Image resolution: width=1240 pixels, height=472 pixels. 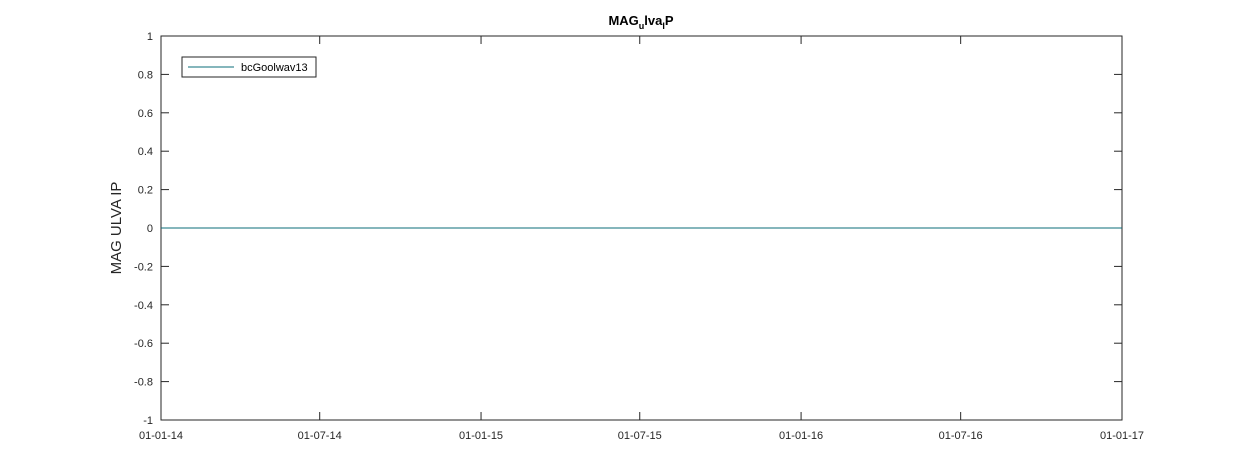 I want to click on x-tick-label: 01-07-14, so click(x=320, y=436).